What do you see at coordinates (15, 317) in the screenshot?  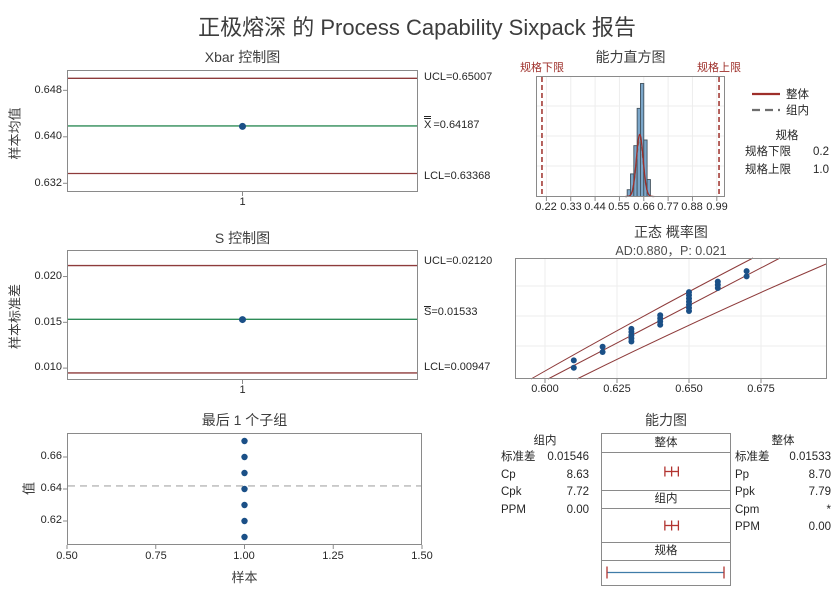 I see `s-y-axis-label: 样本标准差` at bounding box center [15, 317].